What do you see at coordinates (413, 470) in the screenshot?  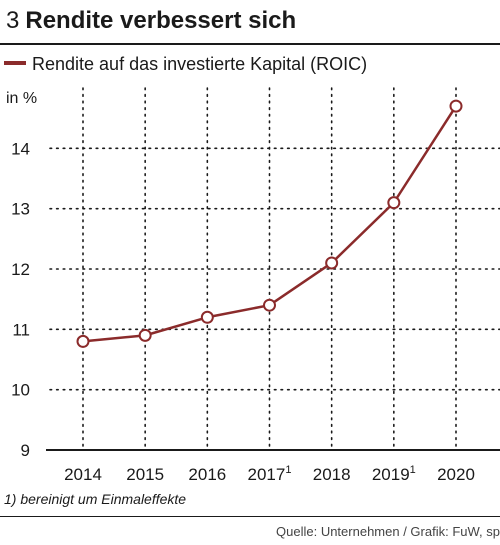 I see `footnote-marker-2019: 1` at bounding box center [413, 470].